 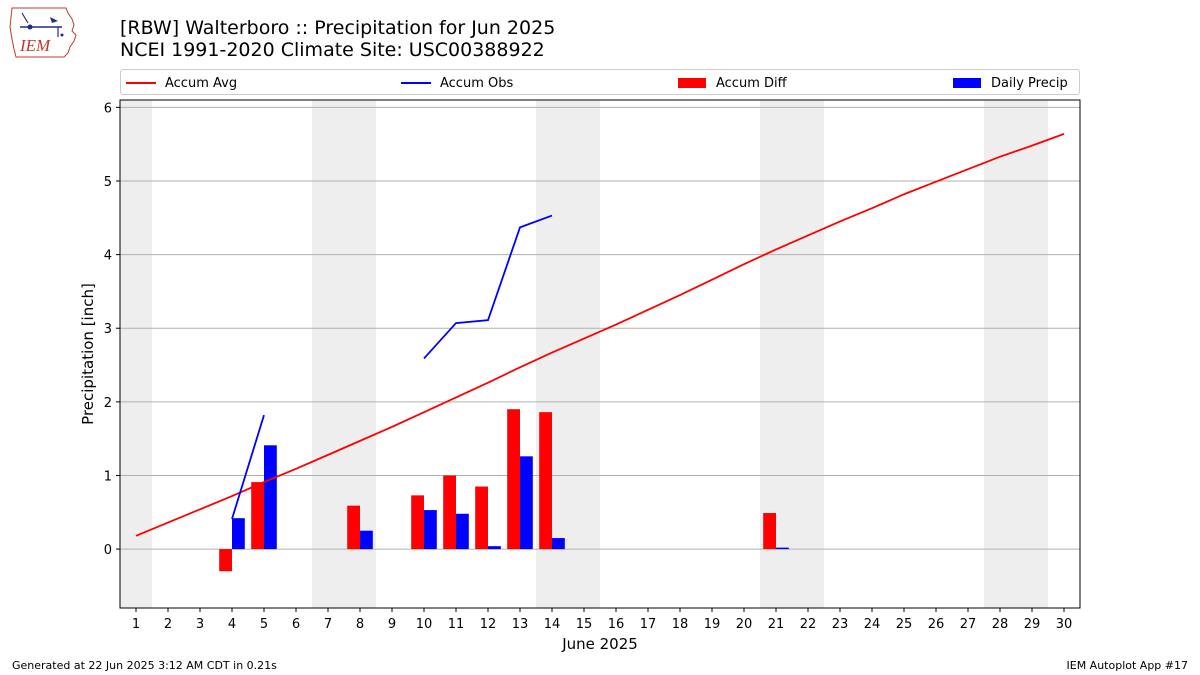 I want to click on chart-title-line2: NCEI 1991-2020 Climate Site: USC00388922, so click(x=332, y=50).